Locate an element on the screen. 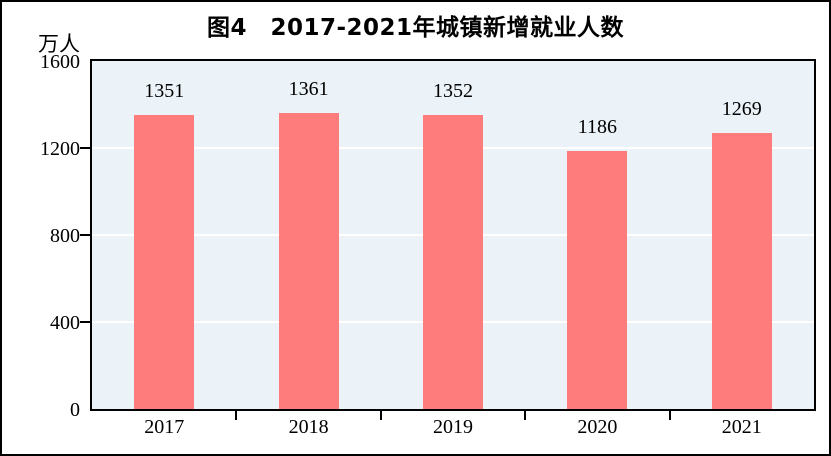  bar-value-label: 1269 is located at coordinates (741, 108).